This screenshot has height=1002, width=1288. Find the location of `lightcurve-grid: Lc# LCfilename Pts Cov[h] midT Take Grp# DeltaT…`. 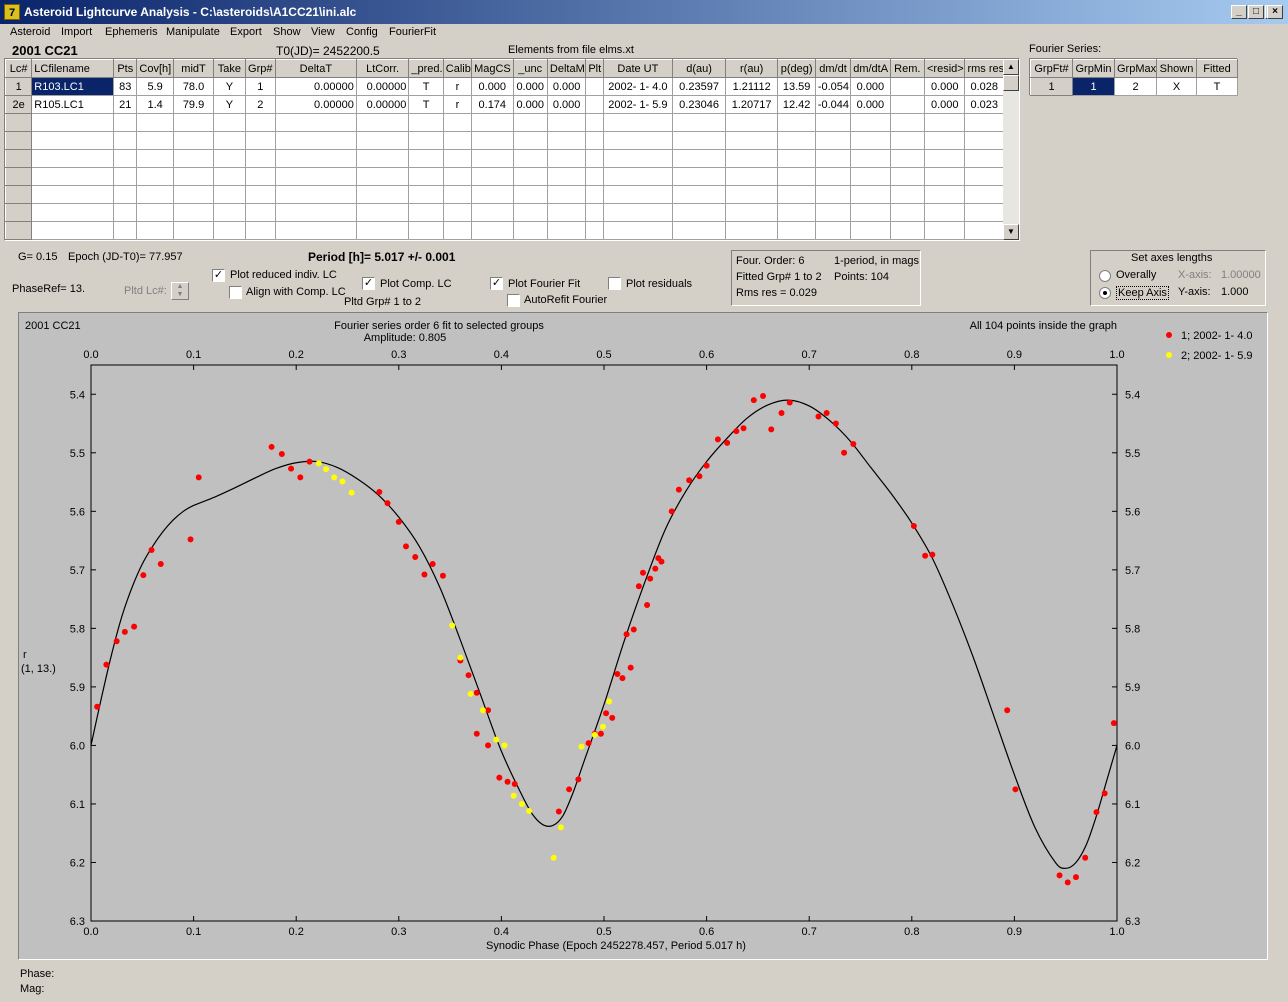

lightcurve-grid: Lc# LCfilename Pts Cov[h] midT Take Grp# DeltaT… is located at coordinates (512, 149).